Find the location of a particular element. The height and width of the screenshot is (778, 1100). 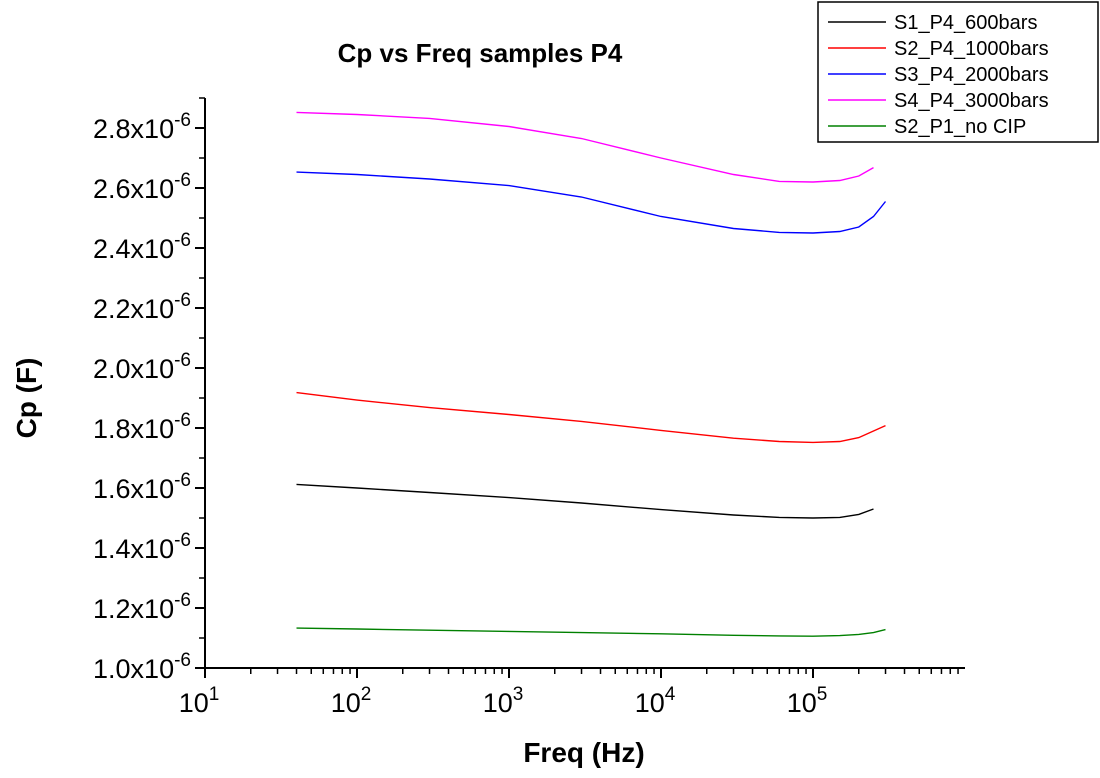

y-tick-label: 1.6x10⁻⁶ is located at coordinates (142, 487).